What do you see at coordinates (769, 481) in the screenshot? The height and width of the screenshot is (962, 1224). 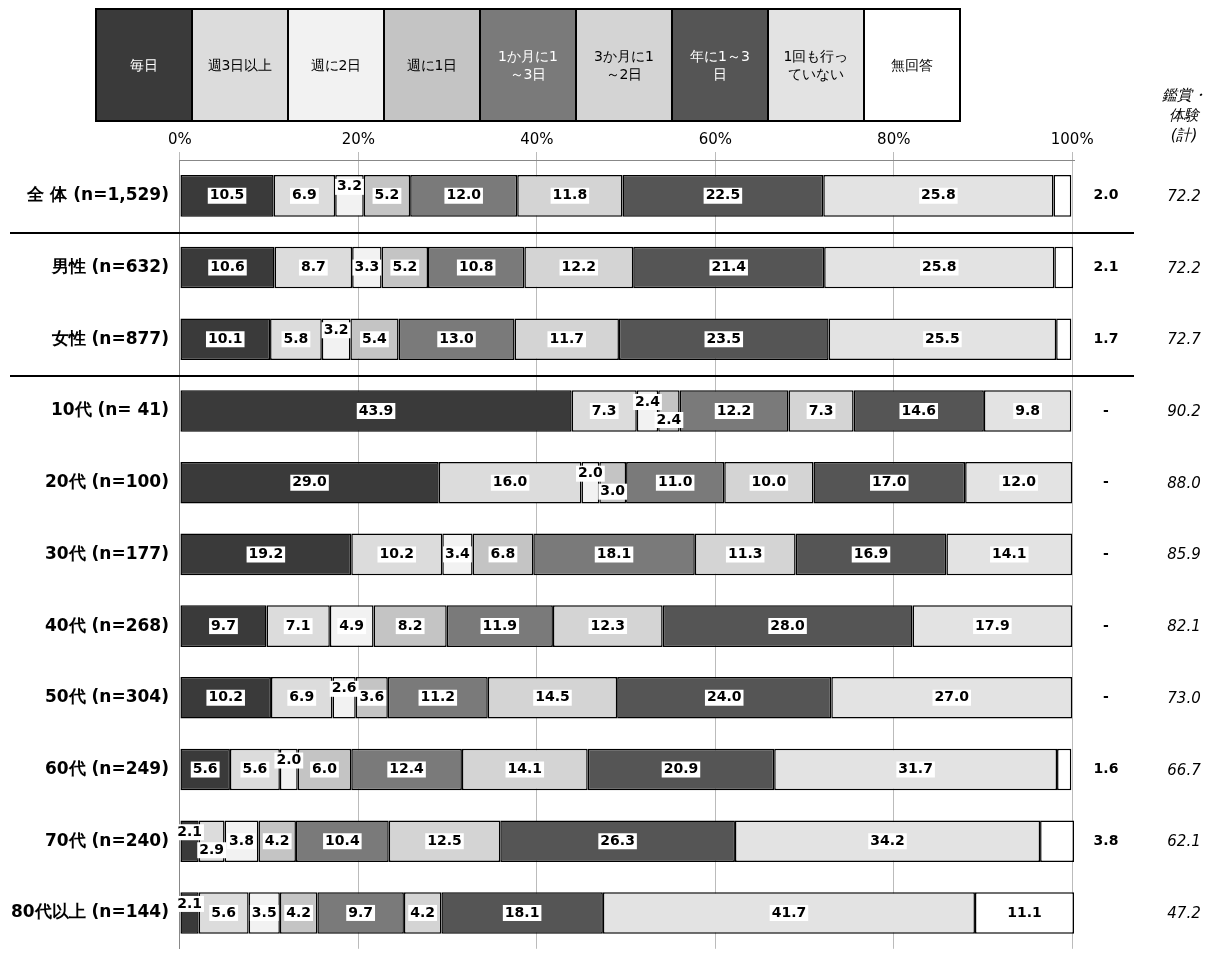 I see `data-label: 10.0` at bounding box center [769, 481].